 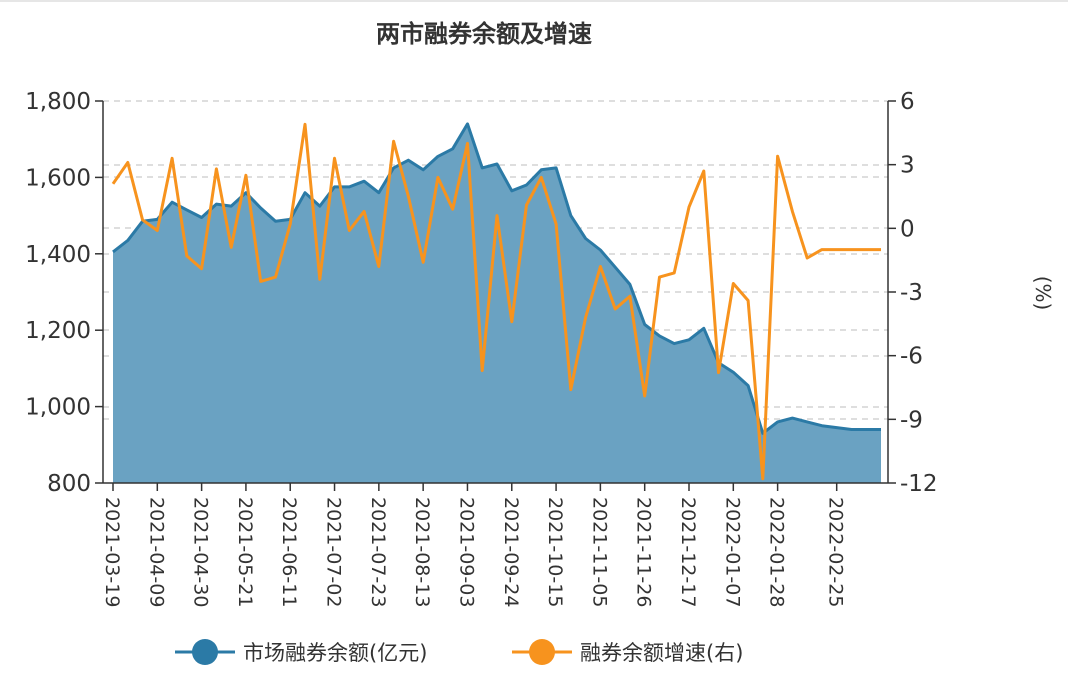 I want to click on x-tick-label: 2021-04-09, so click(x=156, y=552).